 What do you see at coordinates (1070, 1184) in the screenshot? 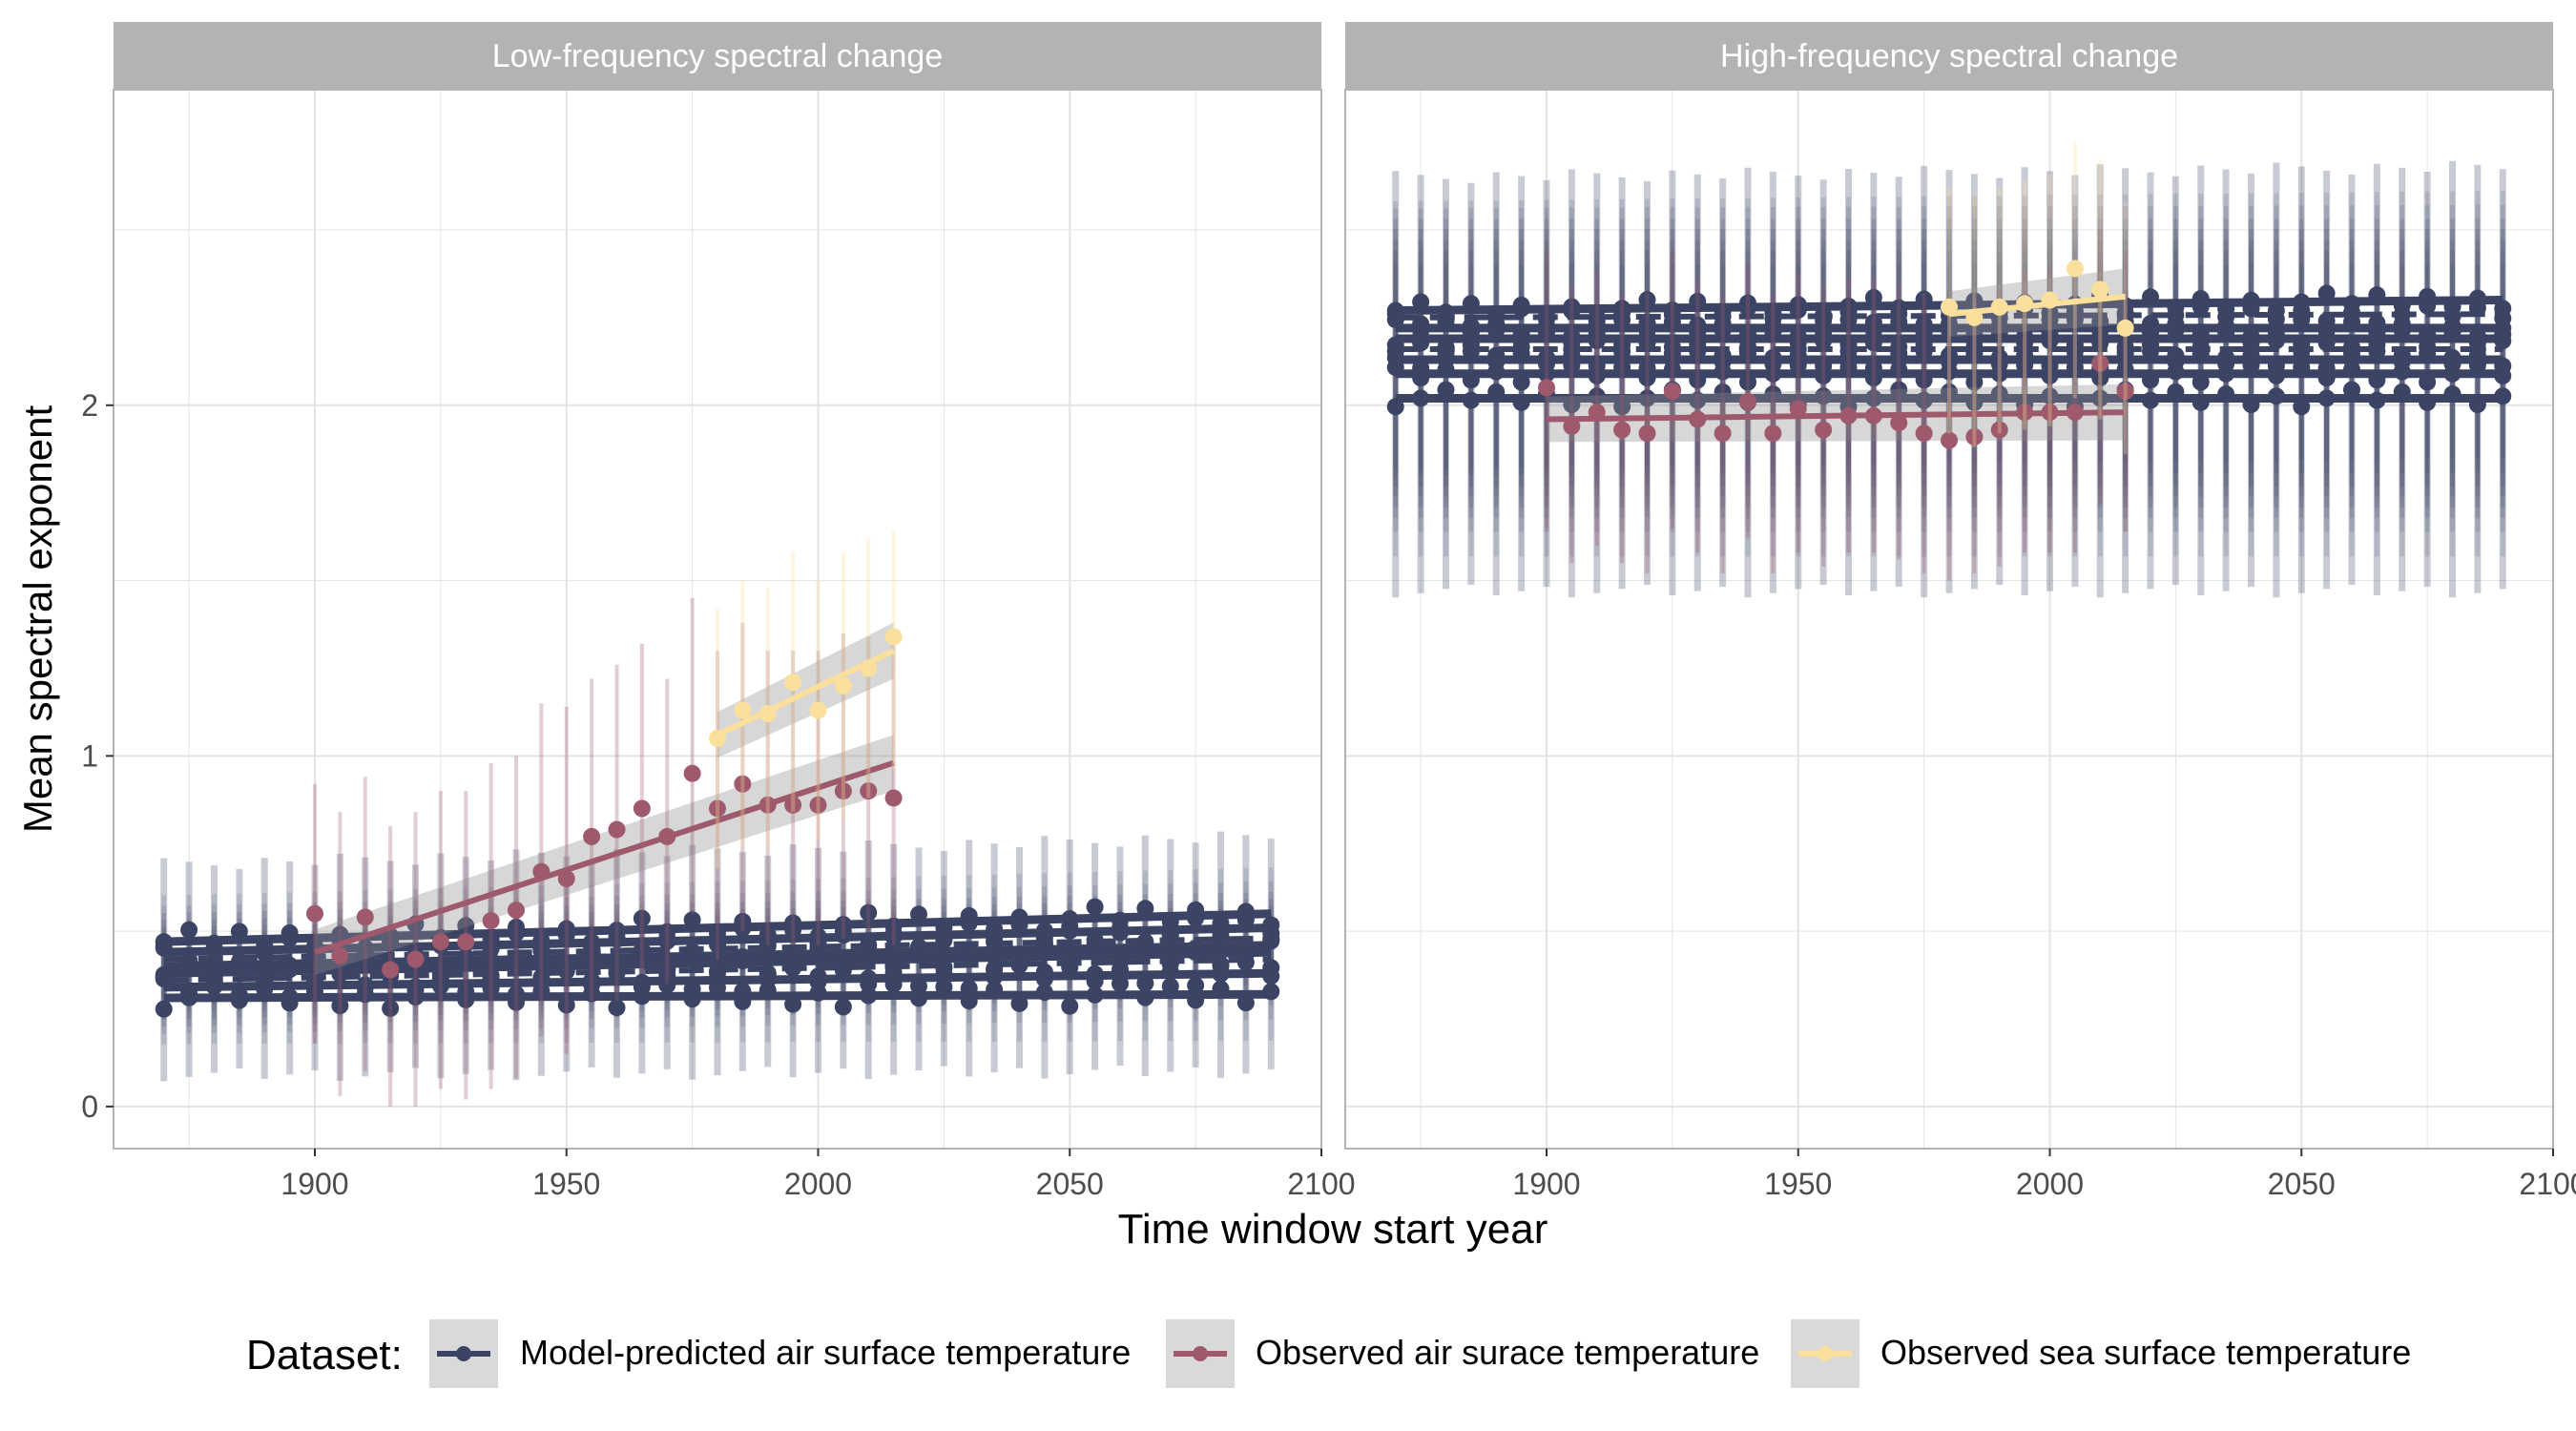
I see `x-tick-label: 2050` at bounding box center [1070, 1184].